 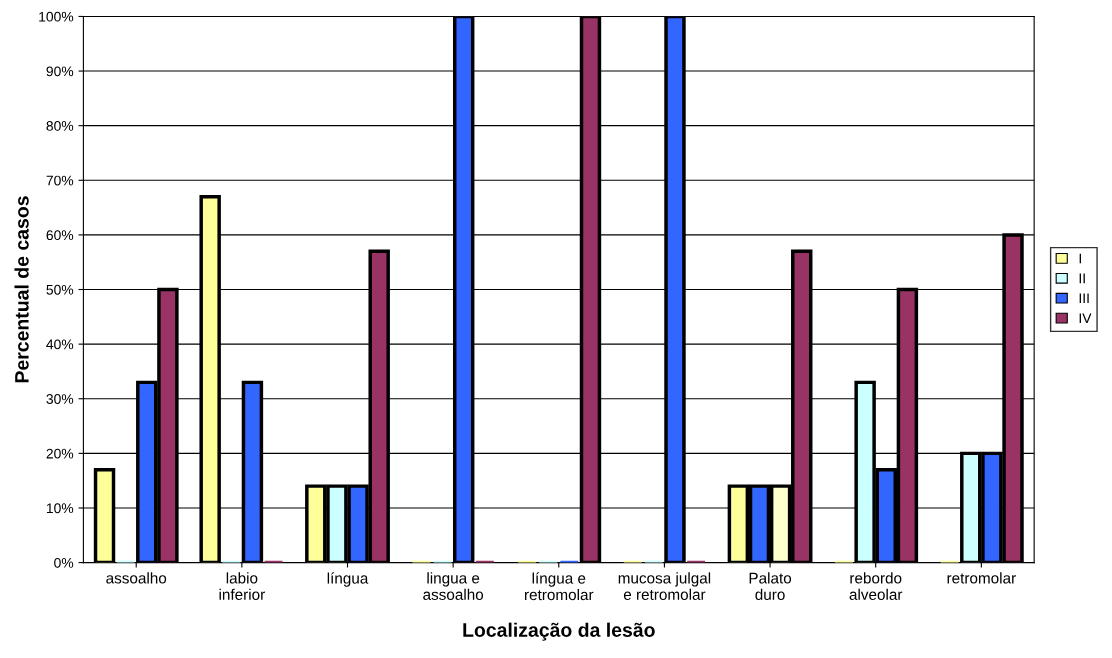 What do you see at coordinates (1084, 298) in the screenshot?
I see `legend-label: III` at bounding box center [1084, 298].